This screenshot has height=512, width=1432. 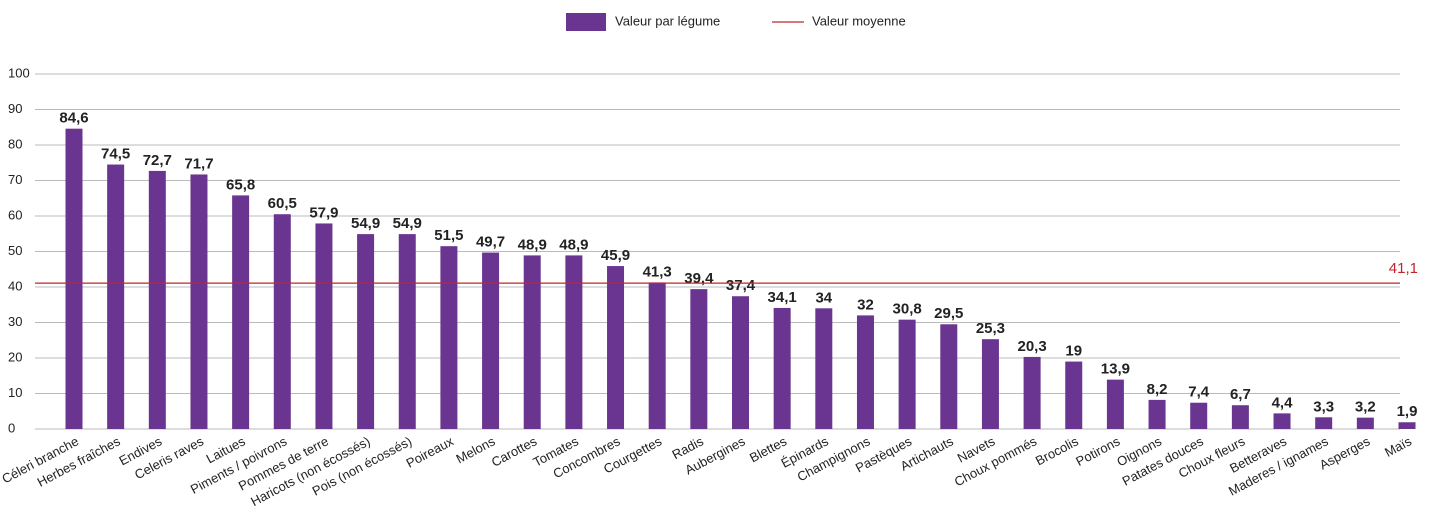 What do you see at coordinates (490, 242) in the screenshot?
I see `data-label: 49,7` at bounding box center [490, 242].